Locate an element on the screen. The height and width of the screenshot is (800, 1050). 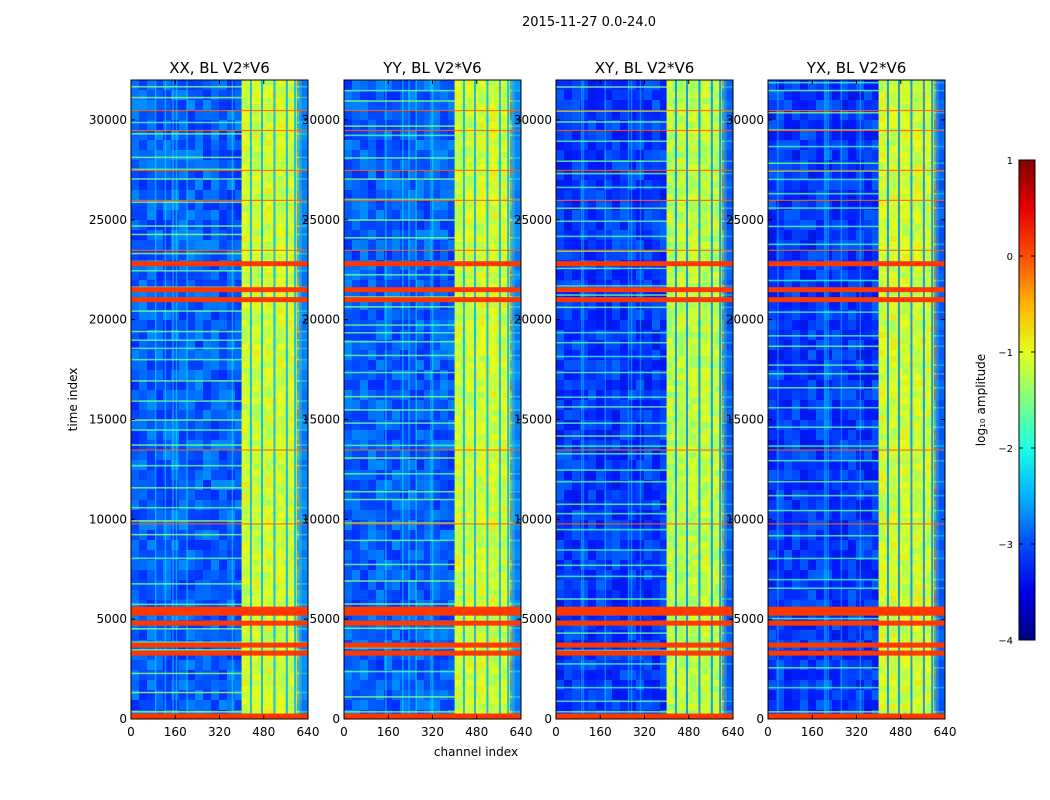
panel-title: XY, BL V2*V6 is located at coordinates (645, 68).